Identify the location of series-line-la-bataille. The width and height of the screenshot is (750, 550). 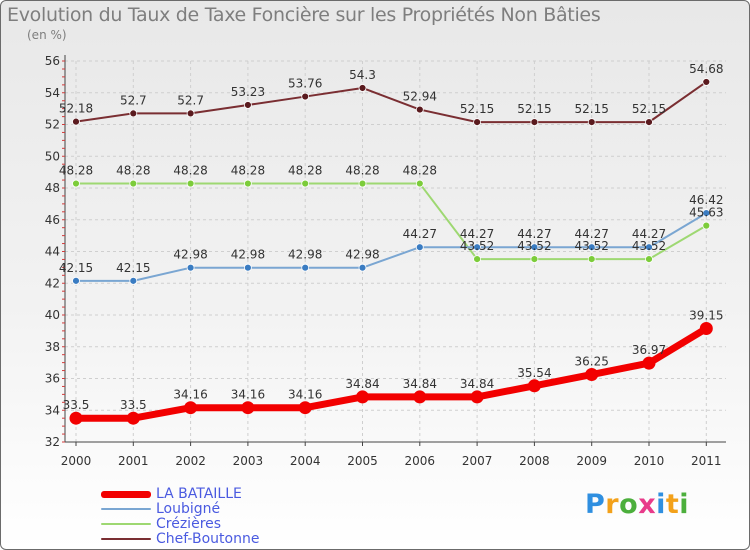
(392, 373).